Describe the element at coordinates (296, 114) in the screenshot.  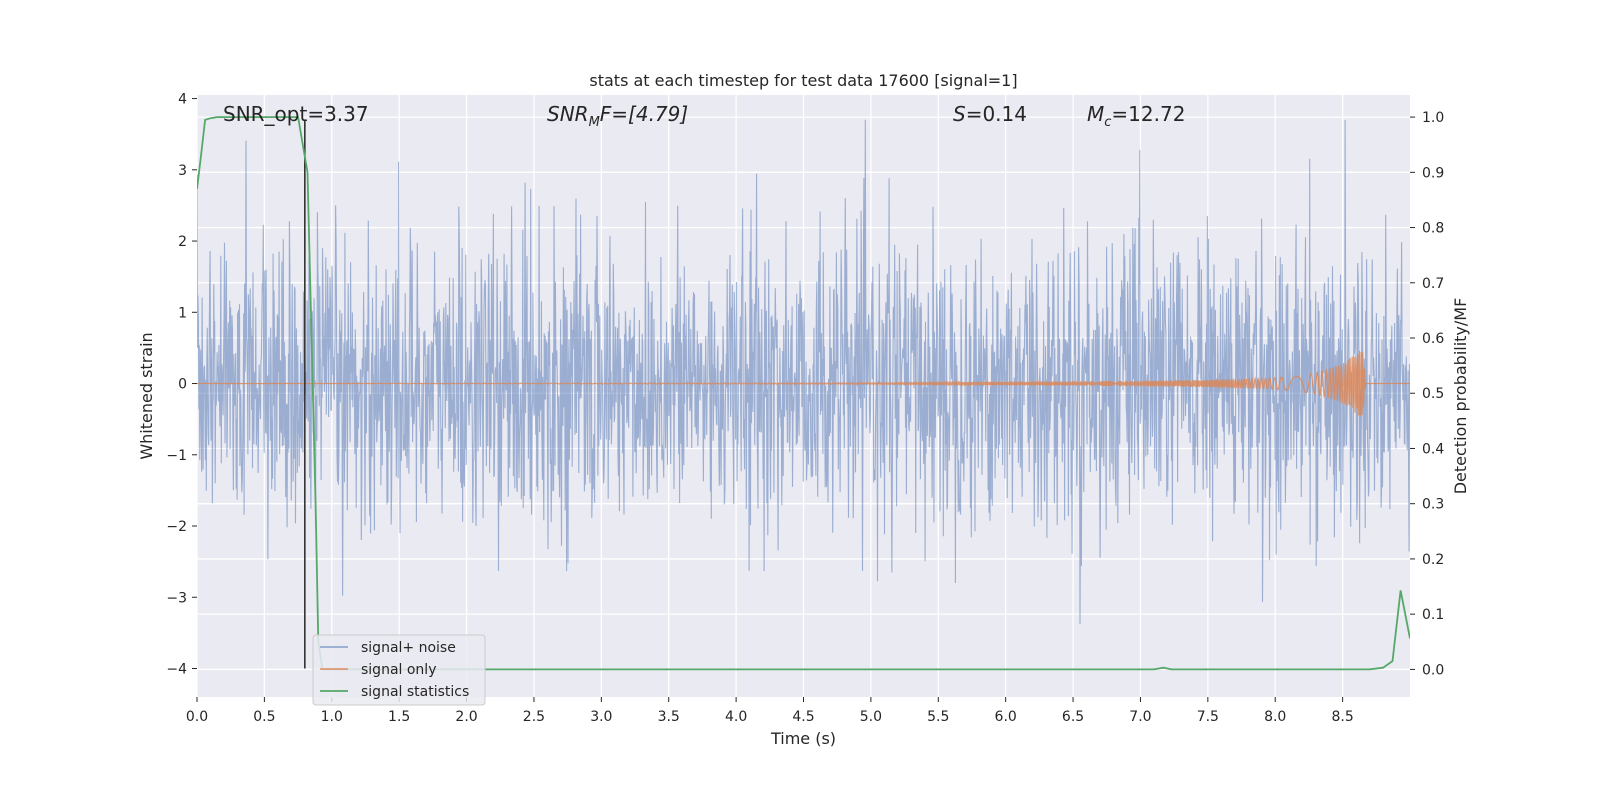
I see `annotation-snr-opt: SNR_opt=3.37` at that location.